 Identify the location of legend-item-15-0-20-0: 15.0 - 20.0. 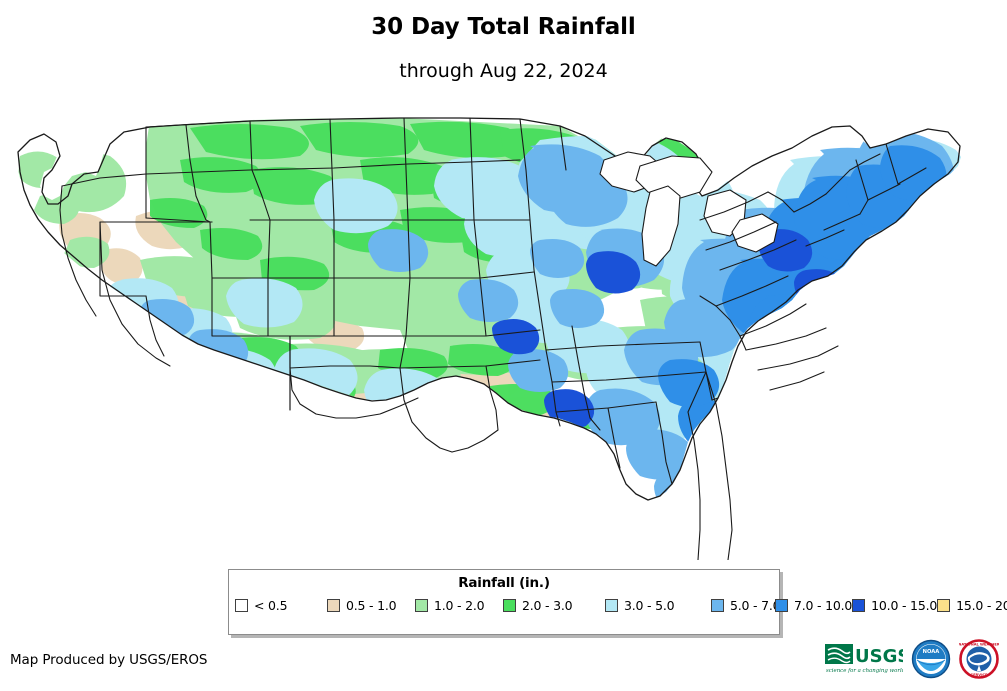
(972, 605).